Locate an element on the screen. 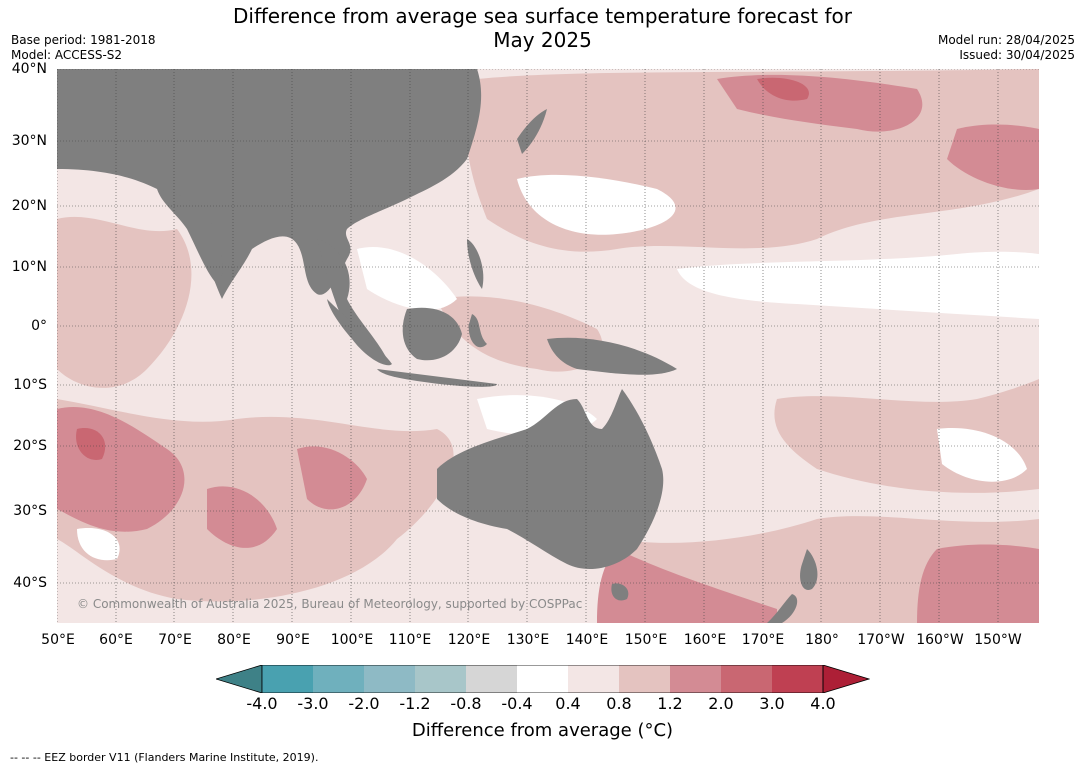  colorbar-tick: 4.0 is located at coordinates (823, 703).